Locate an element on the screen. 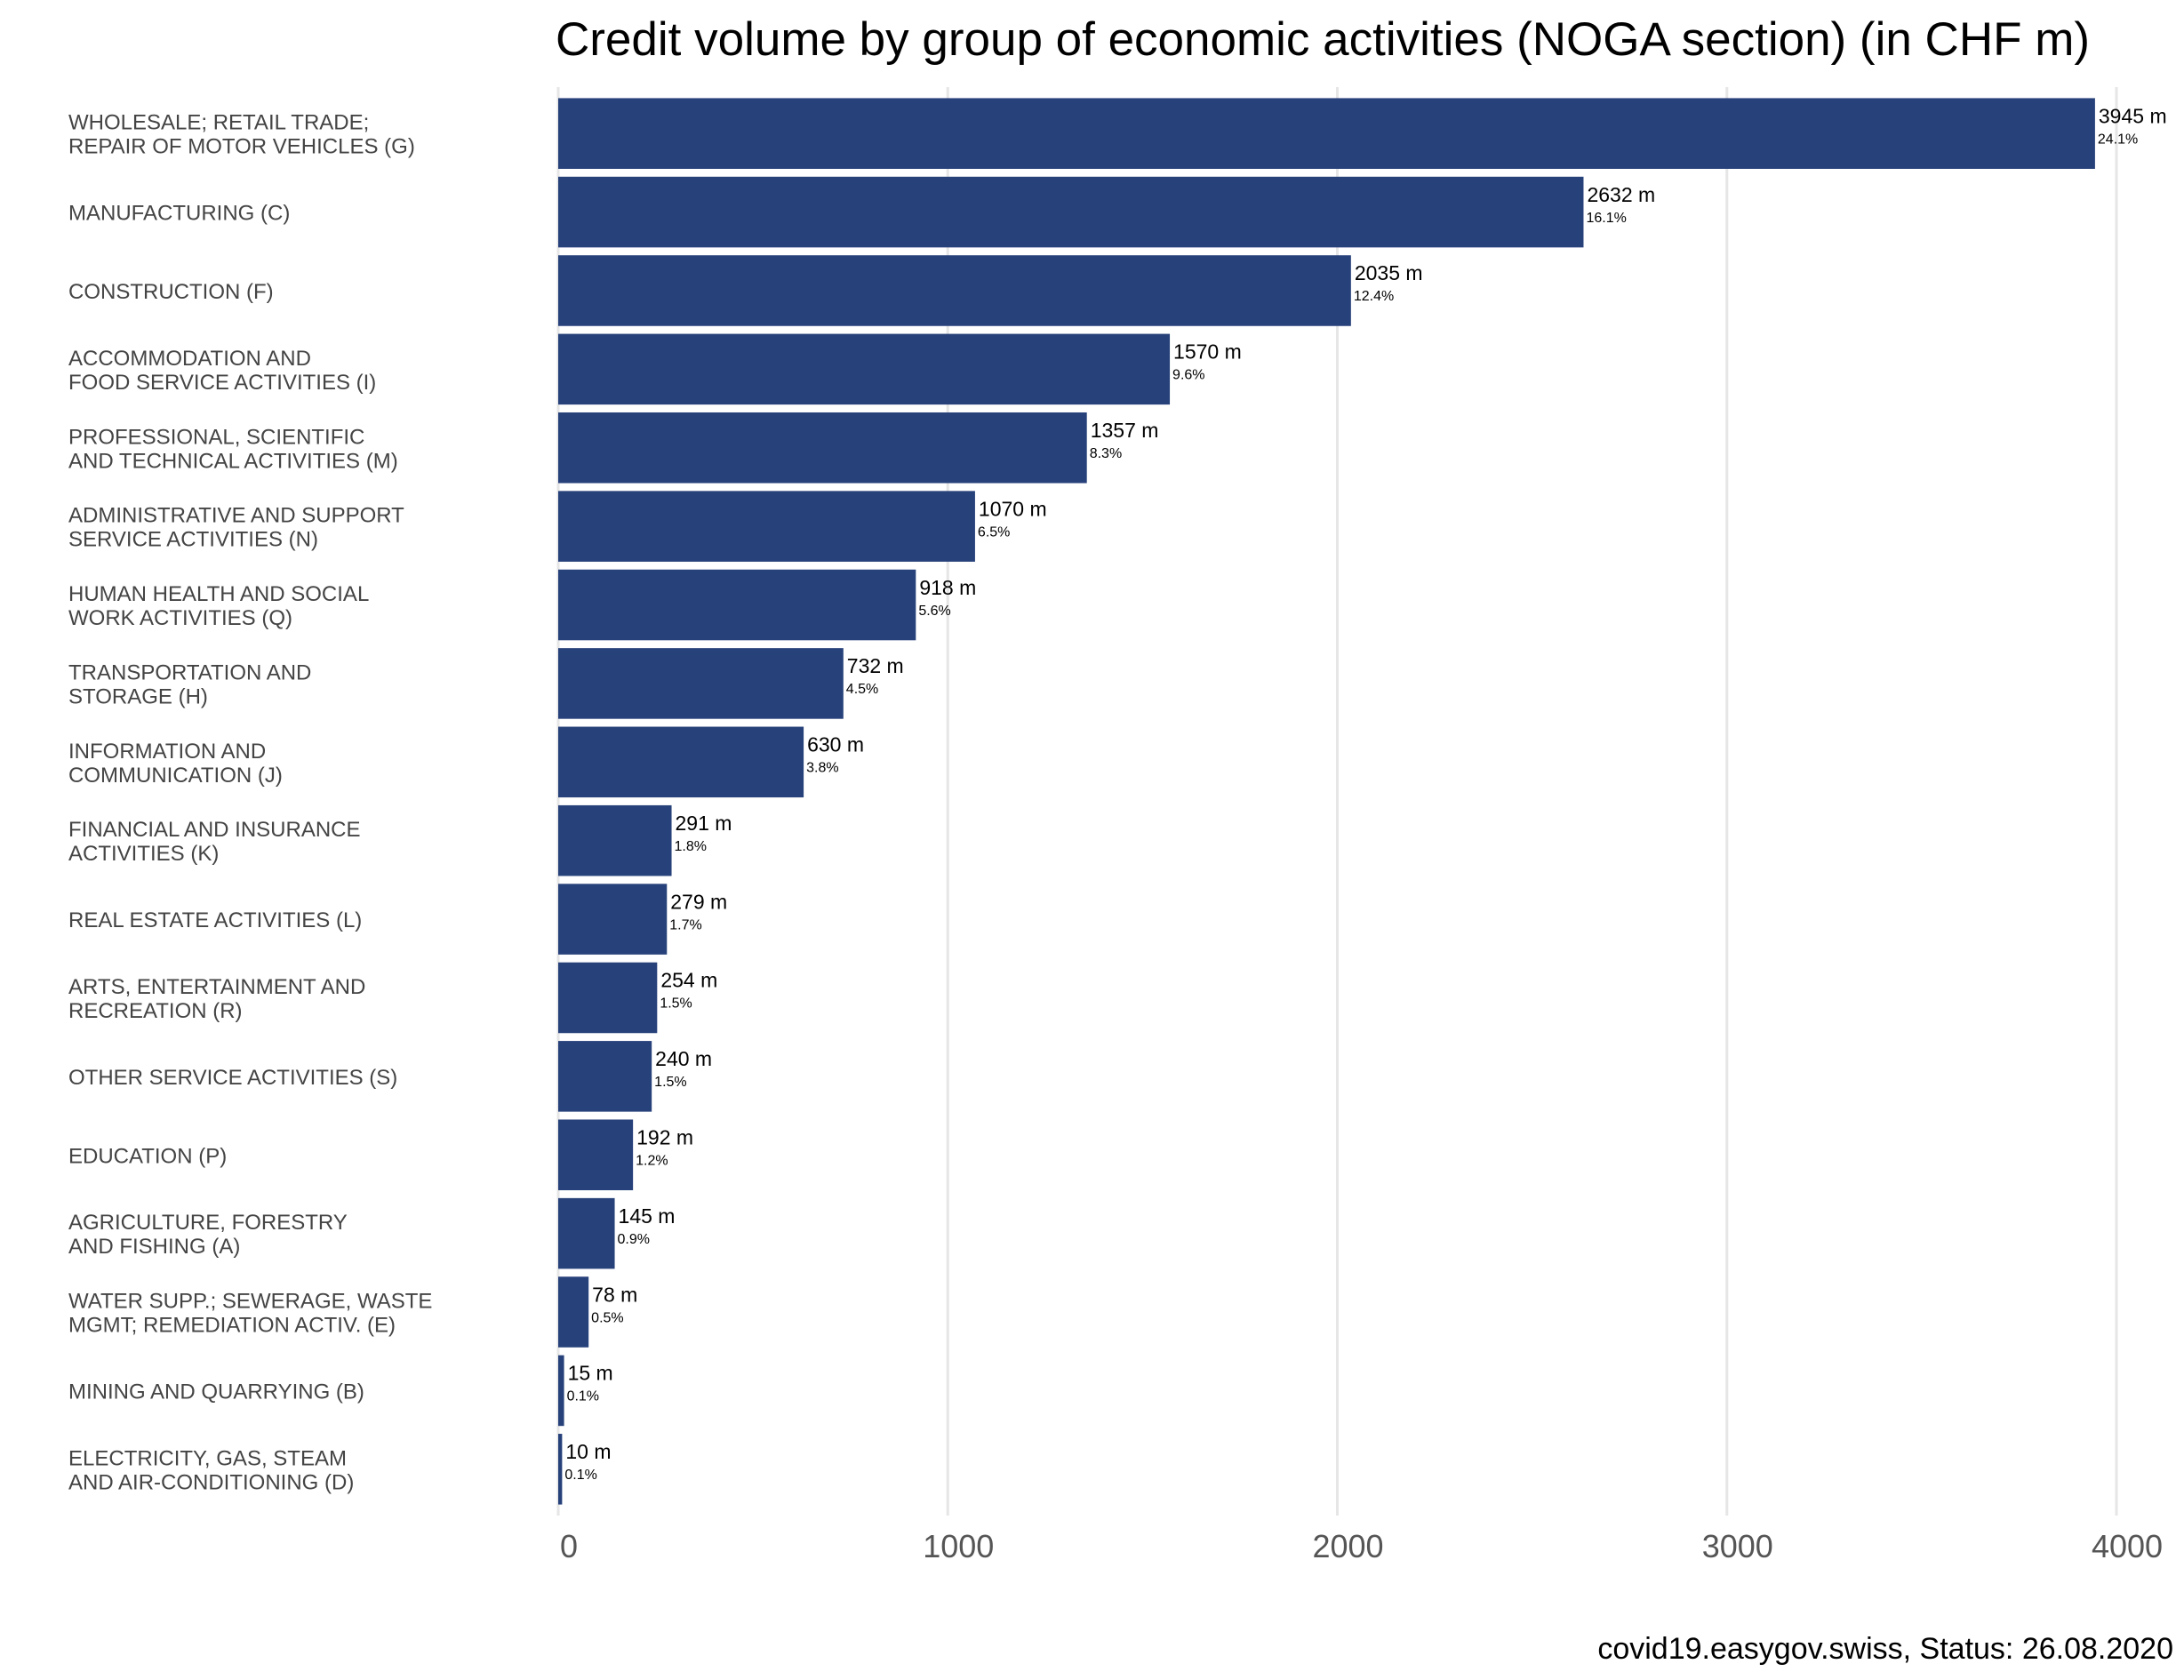 This screenshot has height=1680, width=2184. value-label: 630 m is located at coordinates (835, 744).